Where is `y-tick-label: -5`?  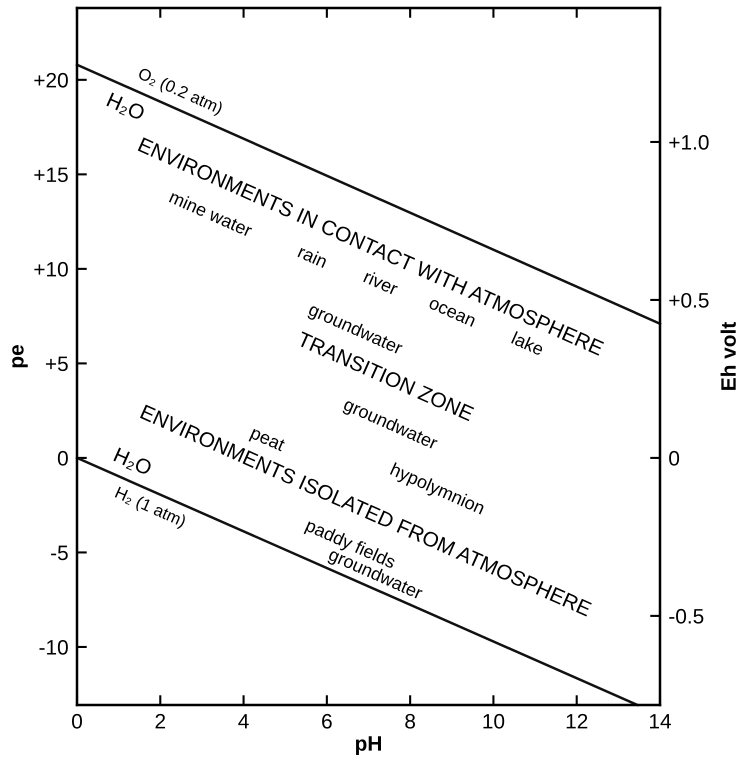
y-tick-label: -5 is located at coordinates (59, 553).